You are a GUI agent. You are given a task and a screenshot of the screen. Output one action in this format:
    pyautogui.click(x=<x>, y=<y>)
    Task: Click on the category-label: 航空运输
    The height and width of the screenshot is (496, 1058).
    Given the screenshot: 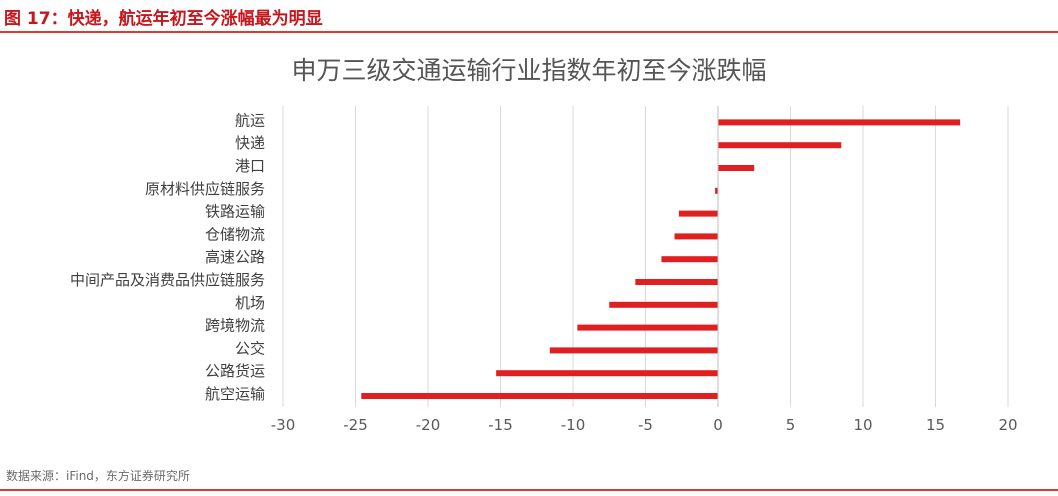 What is the action you would take?
    pyautogui.click(x=235, y=394)
    